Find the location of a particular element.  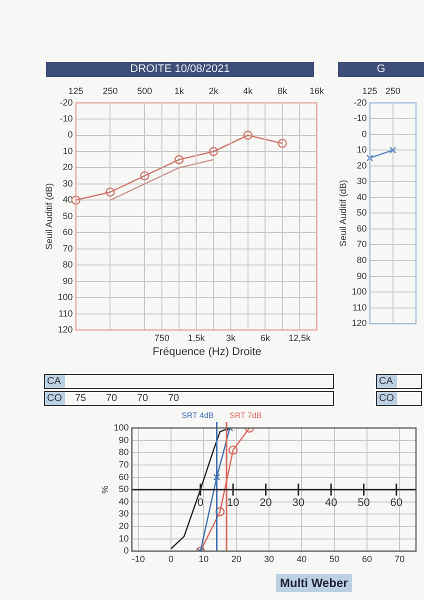

x-tick-label: 10 is located at coordinates (203, 559).